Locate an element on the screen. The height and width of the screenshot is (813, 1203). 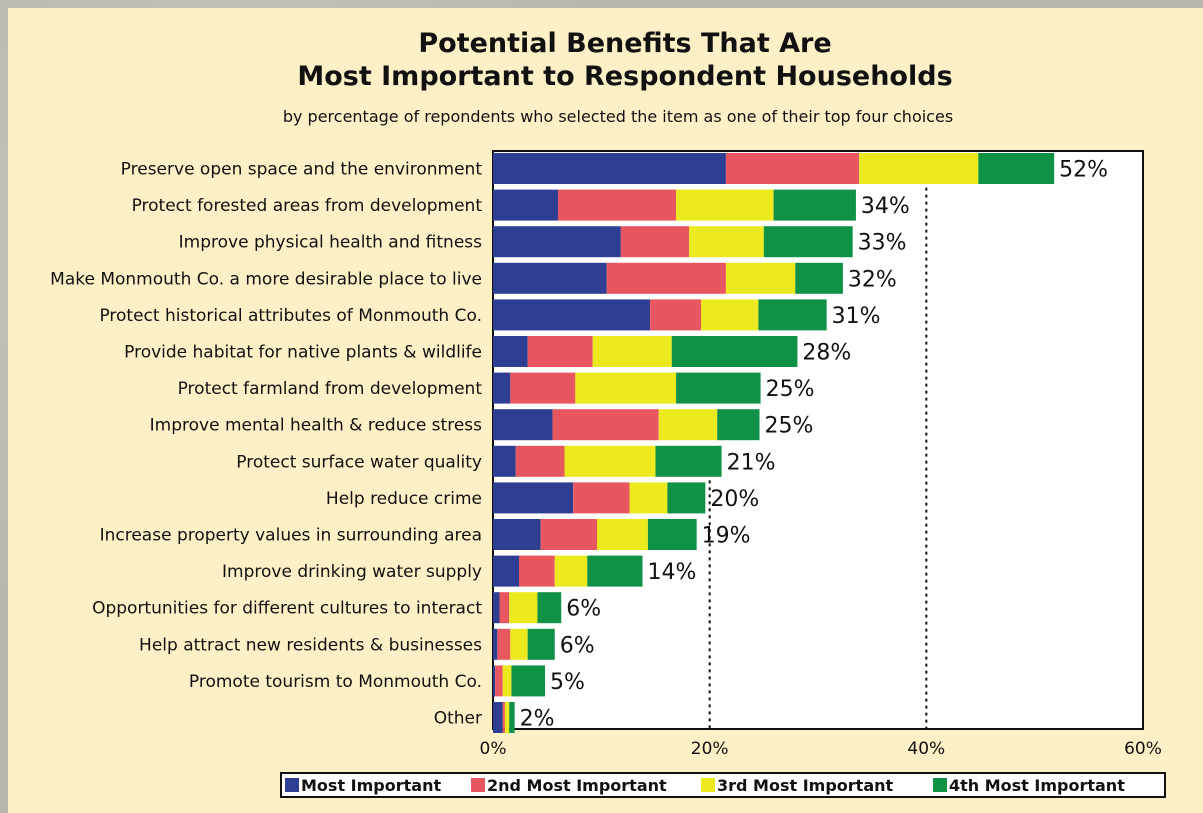
category-label: Help attract new residents & businesses is located at coordinates (310, 645).